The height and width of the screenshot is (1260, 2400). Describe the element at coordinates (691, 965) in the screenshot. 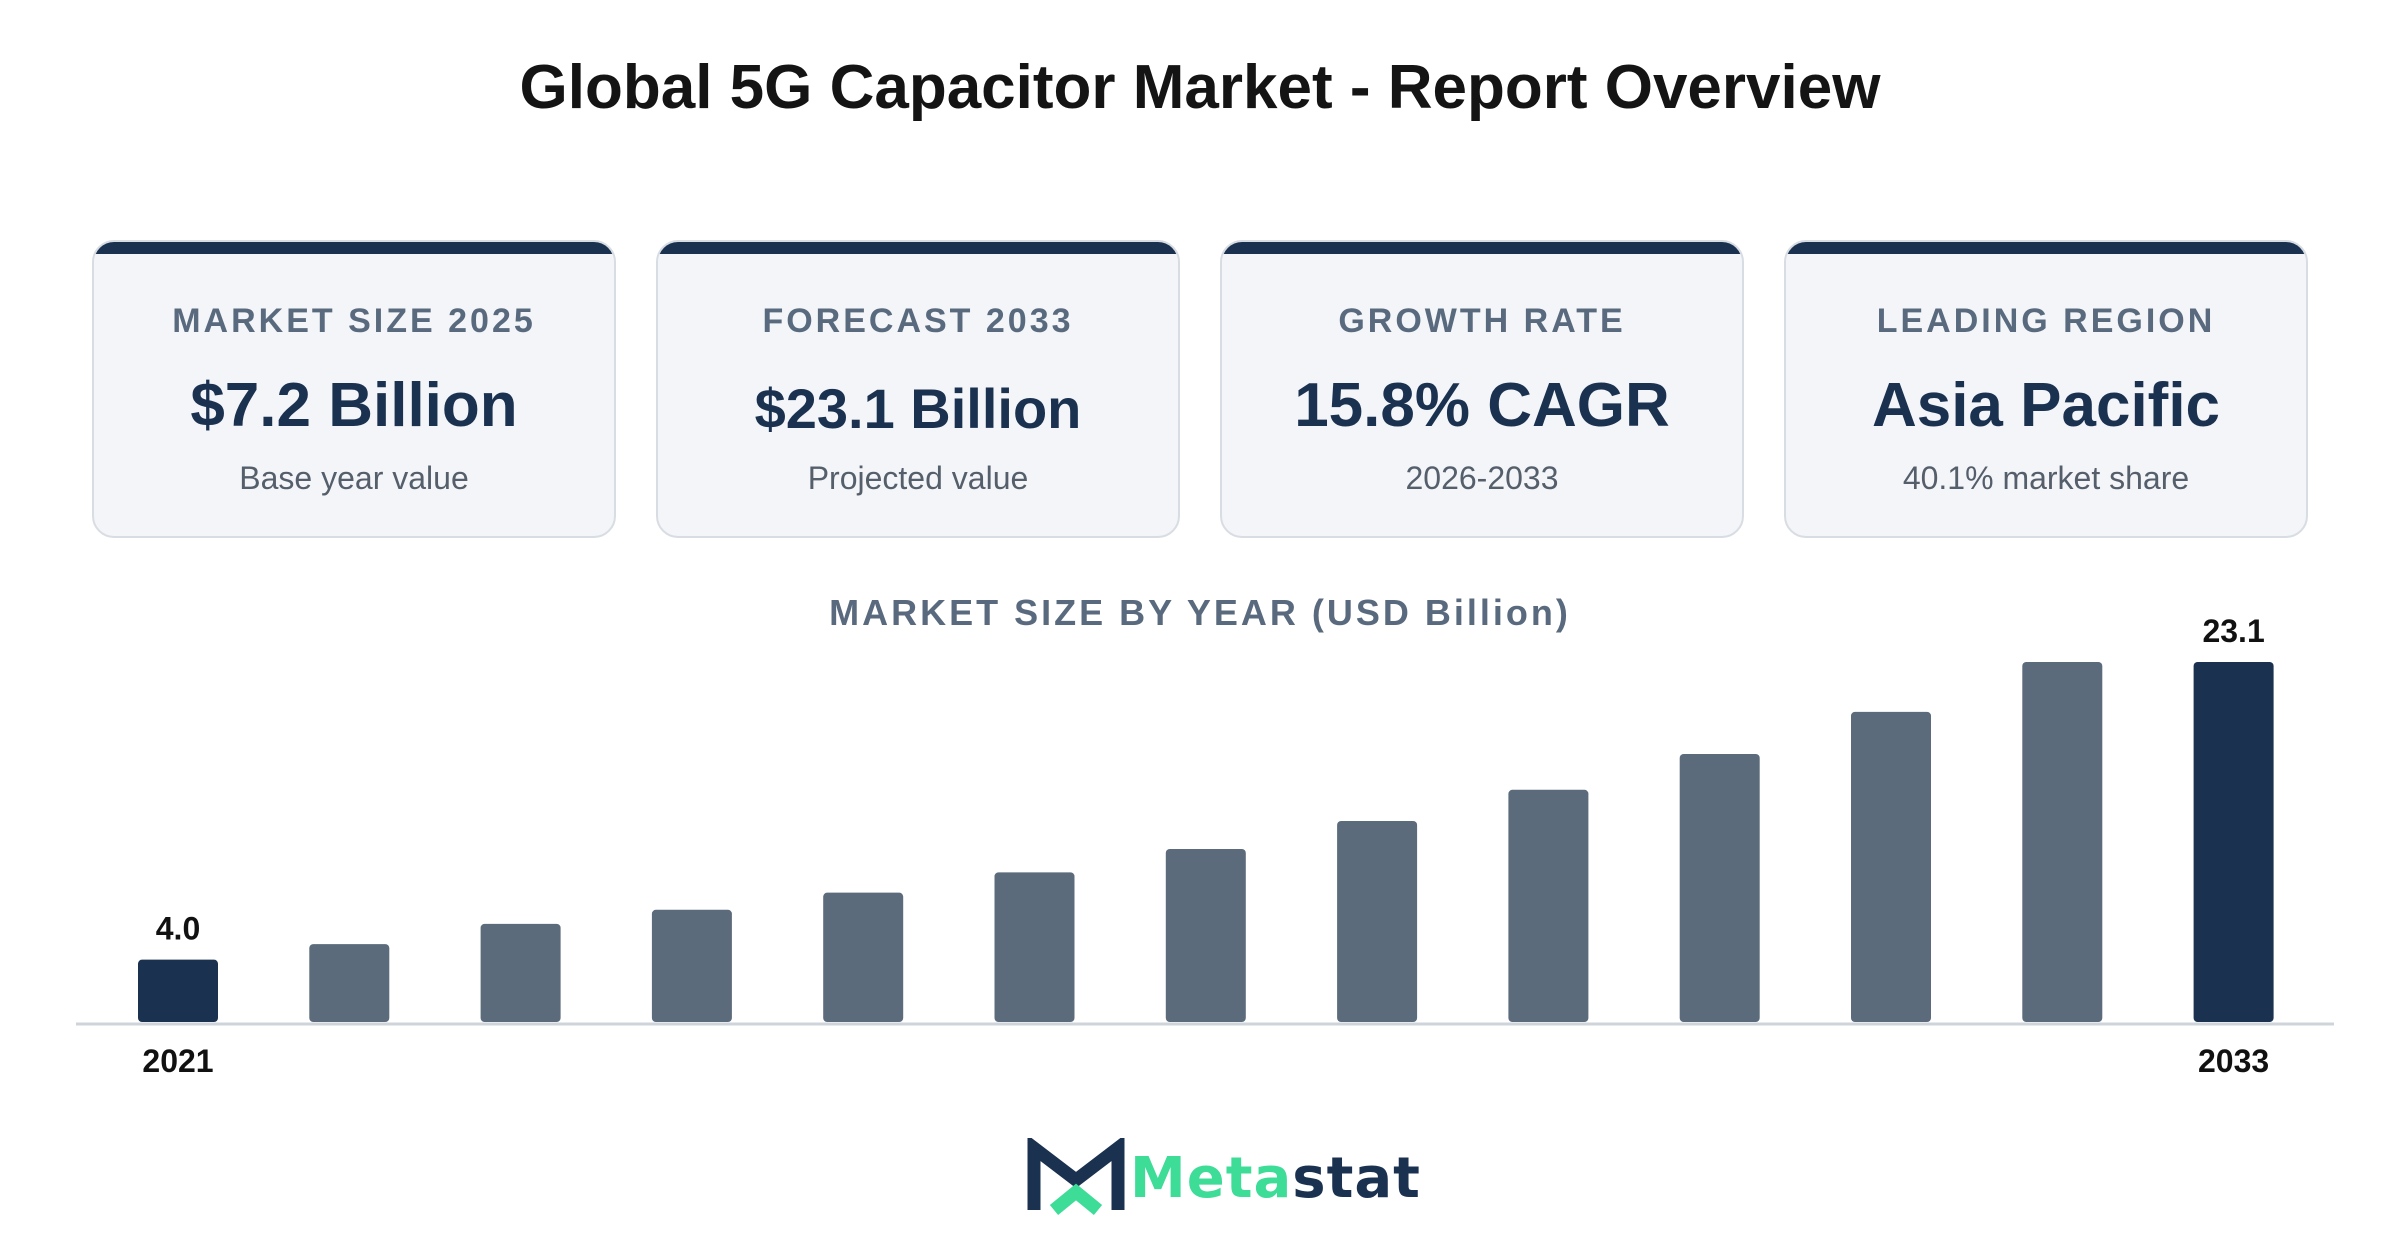

I see `bar-2024` at that location.